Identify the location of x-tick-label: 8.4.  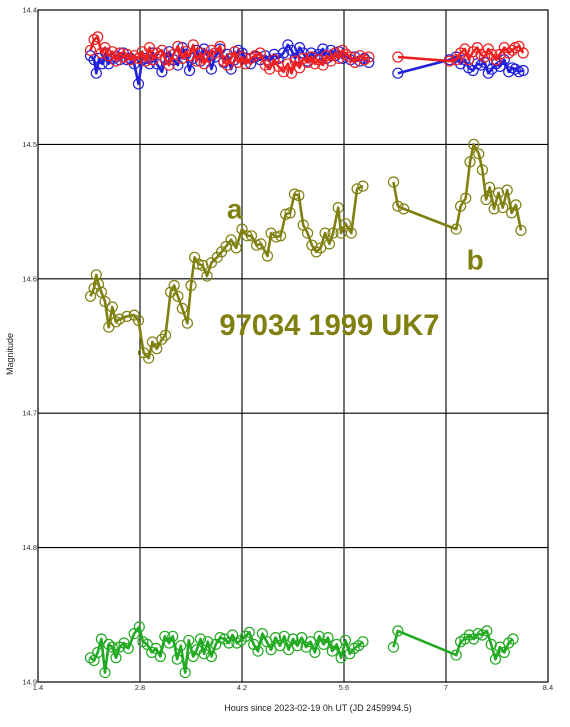
(548, 687).